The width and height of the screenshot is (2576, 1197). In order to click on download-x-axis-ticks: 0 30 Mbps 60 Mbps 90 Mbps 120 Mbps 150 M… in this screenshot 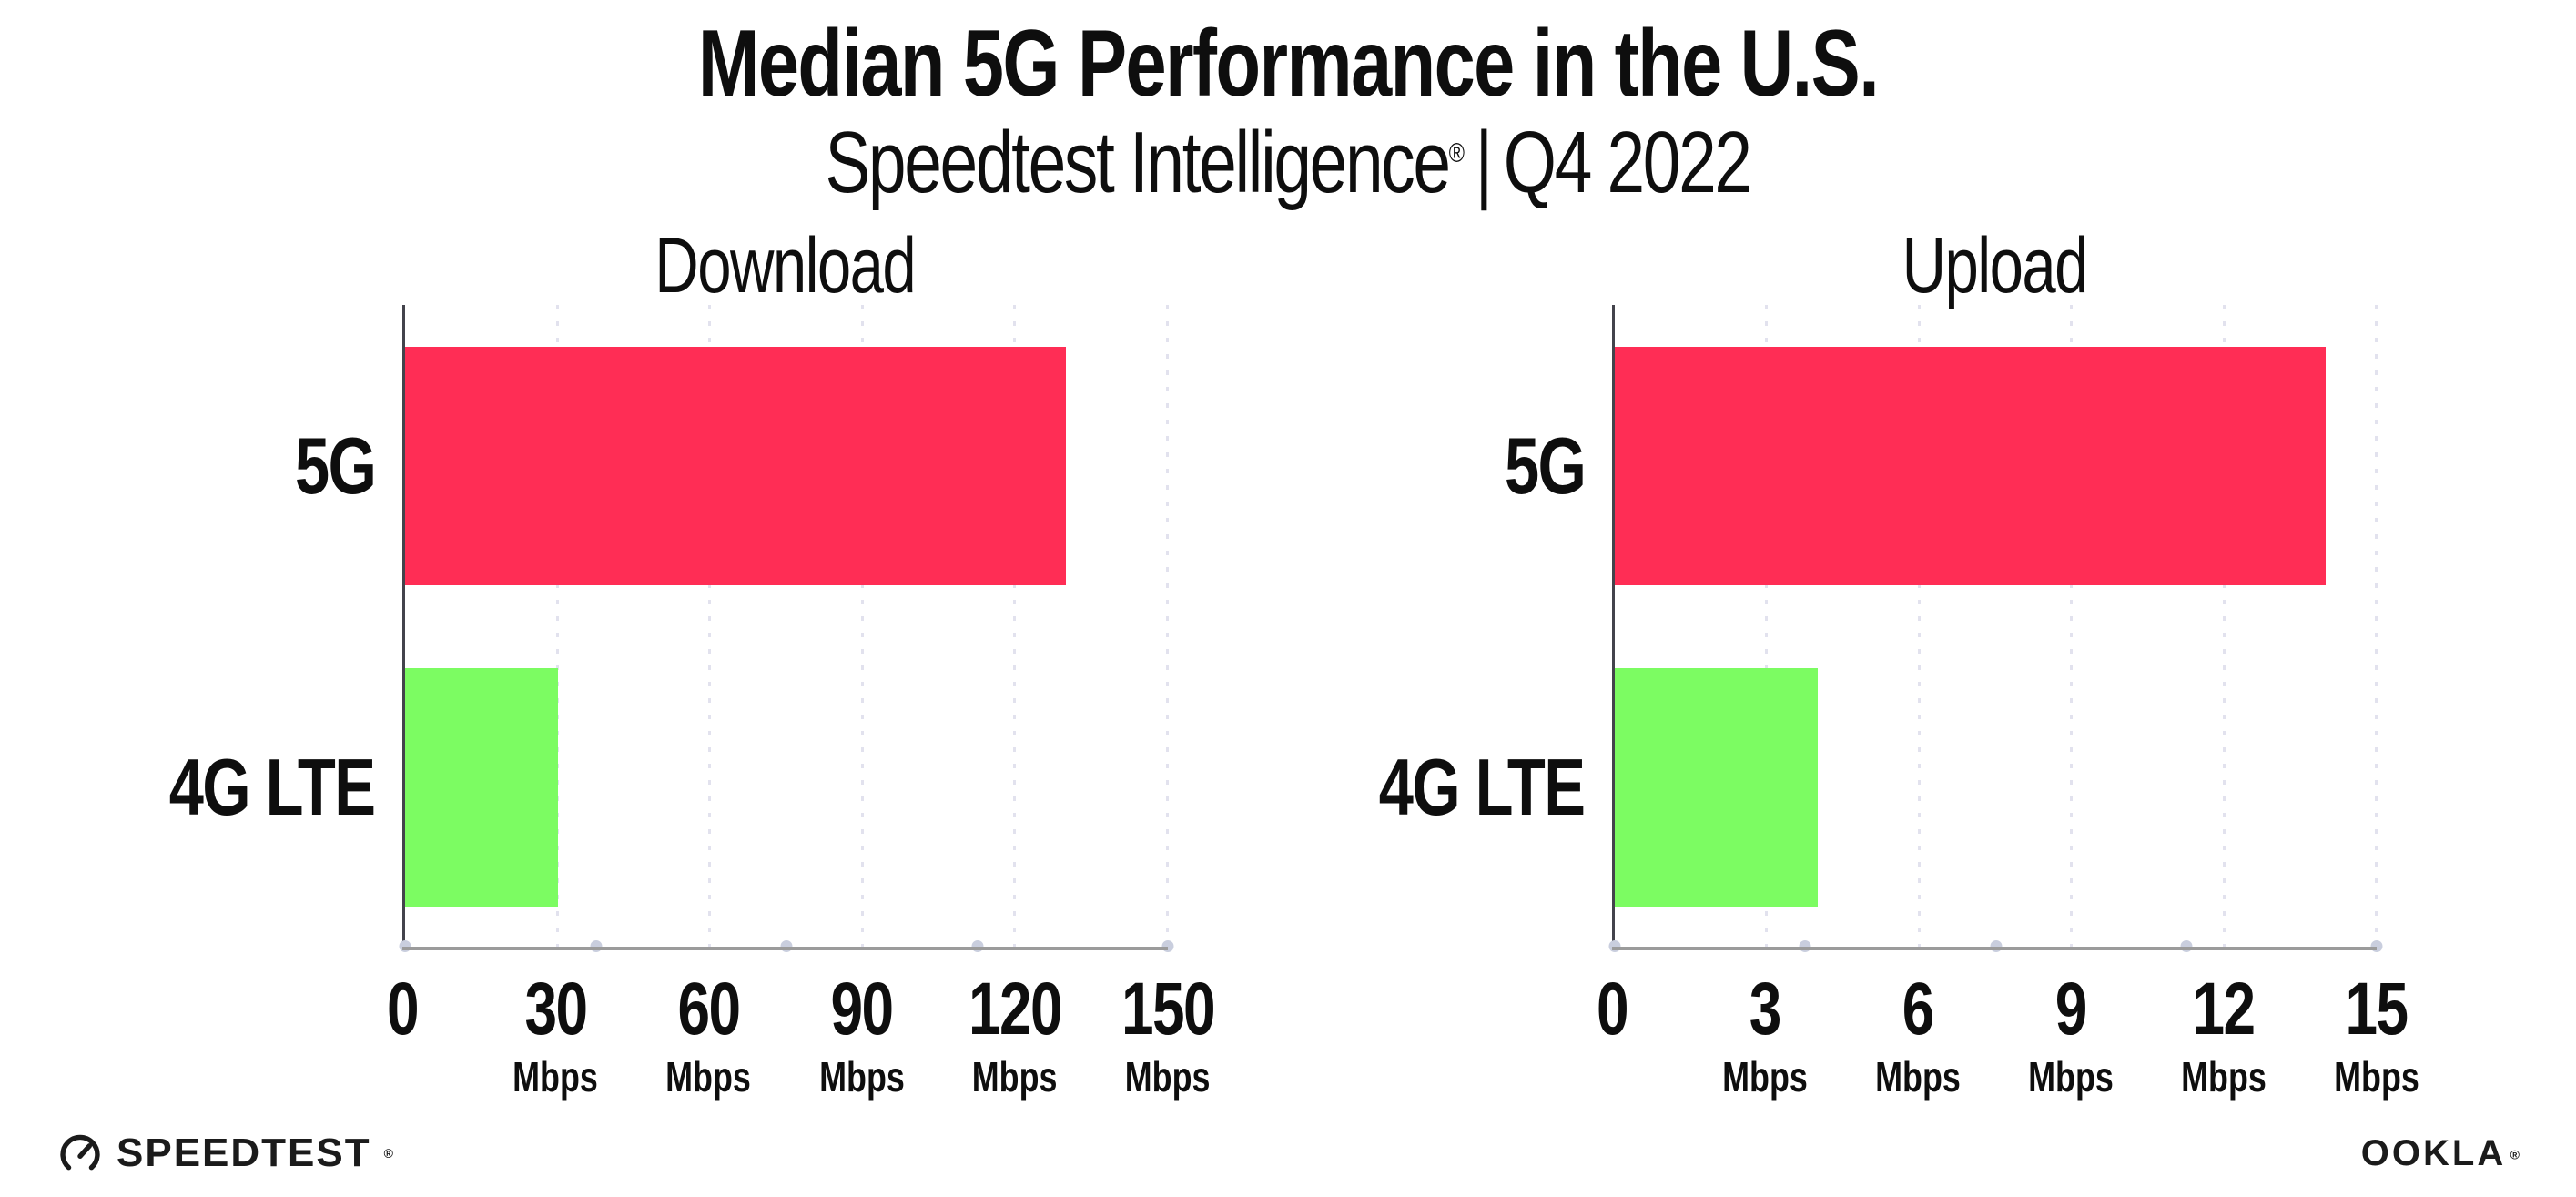, I will do `click(801, 1040)`.